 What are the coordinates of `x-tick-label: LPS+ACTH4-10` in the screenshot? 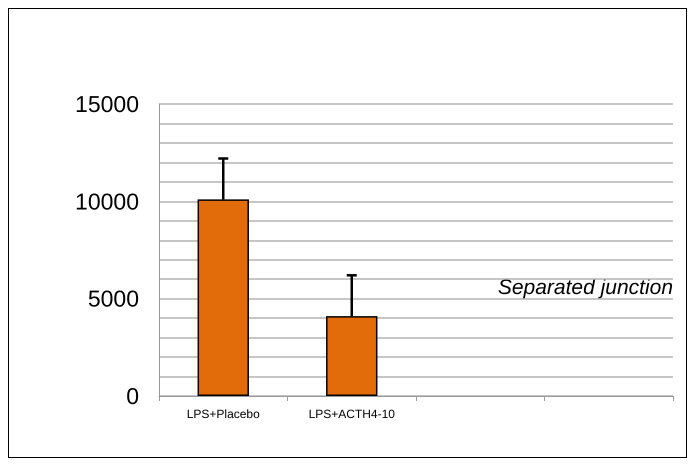 It's located at (352, 414).